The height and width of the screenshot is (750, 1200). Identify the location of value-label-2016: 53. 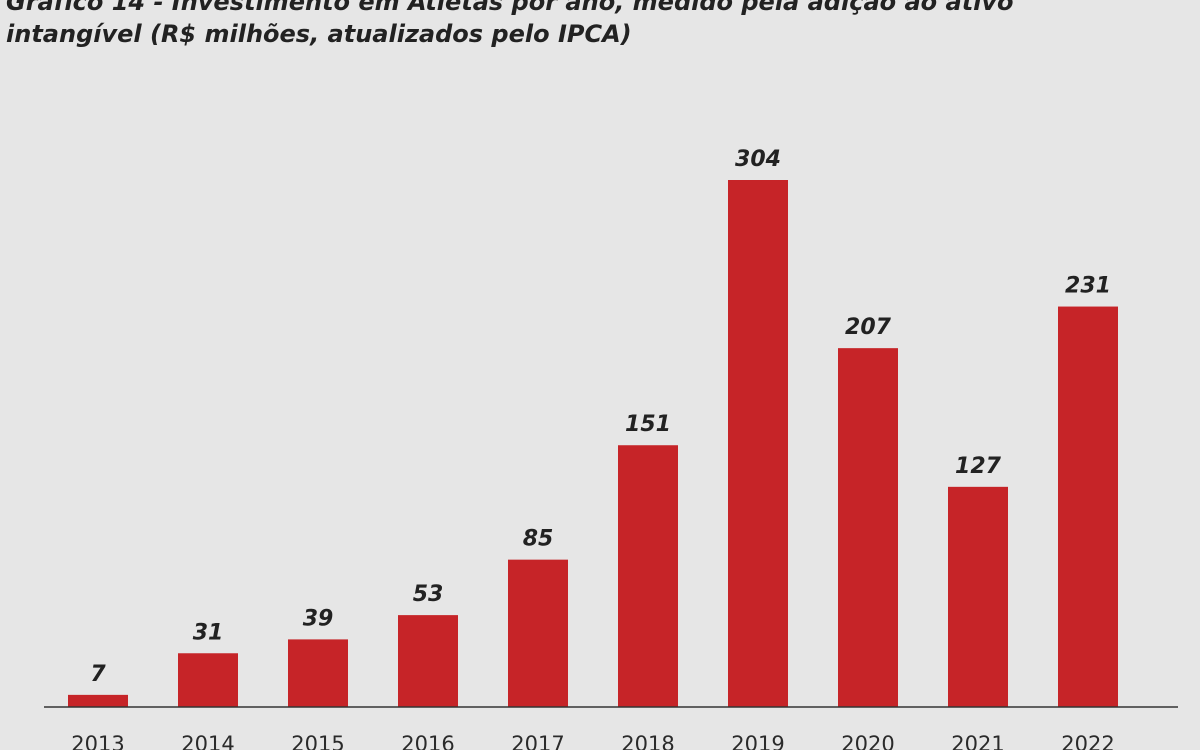
(428, 594).